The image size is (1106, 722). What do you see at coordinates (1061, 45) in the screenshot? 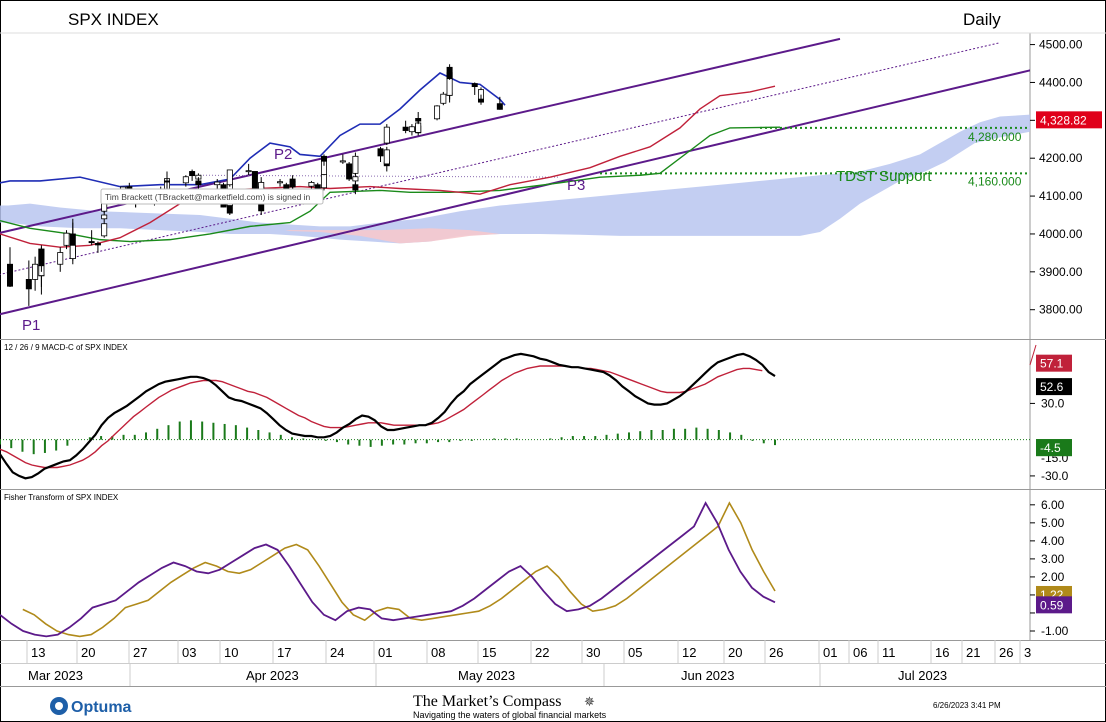
I see `price-tick-label: 4500.00` at bounding box center [1061, 45].